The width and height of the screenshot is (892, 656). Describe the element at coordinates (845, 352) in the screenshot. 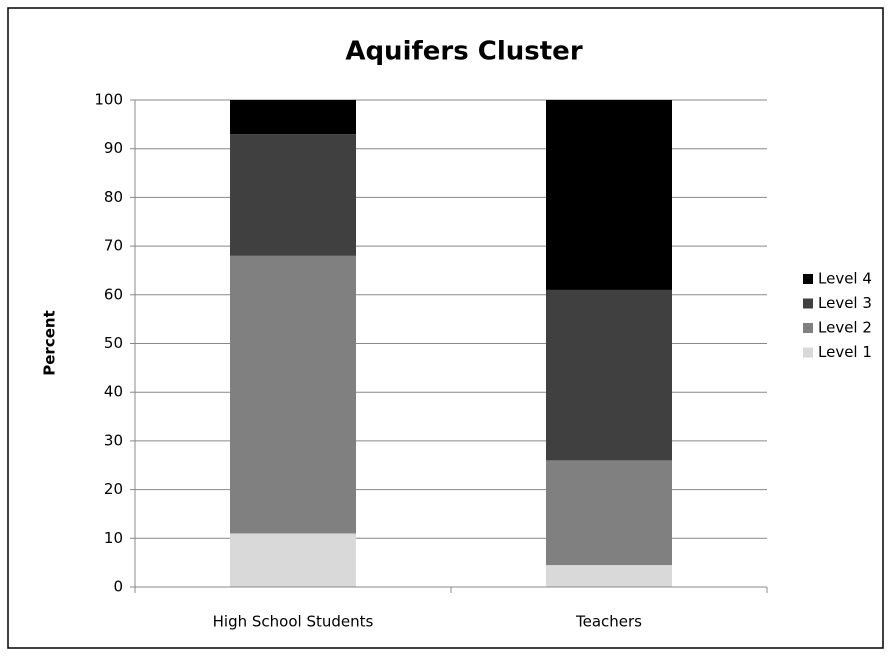

I see `legend-label: Level 1` at that location.